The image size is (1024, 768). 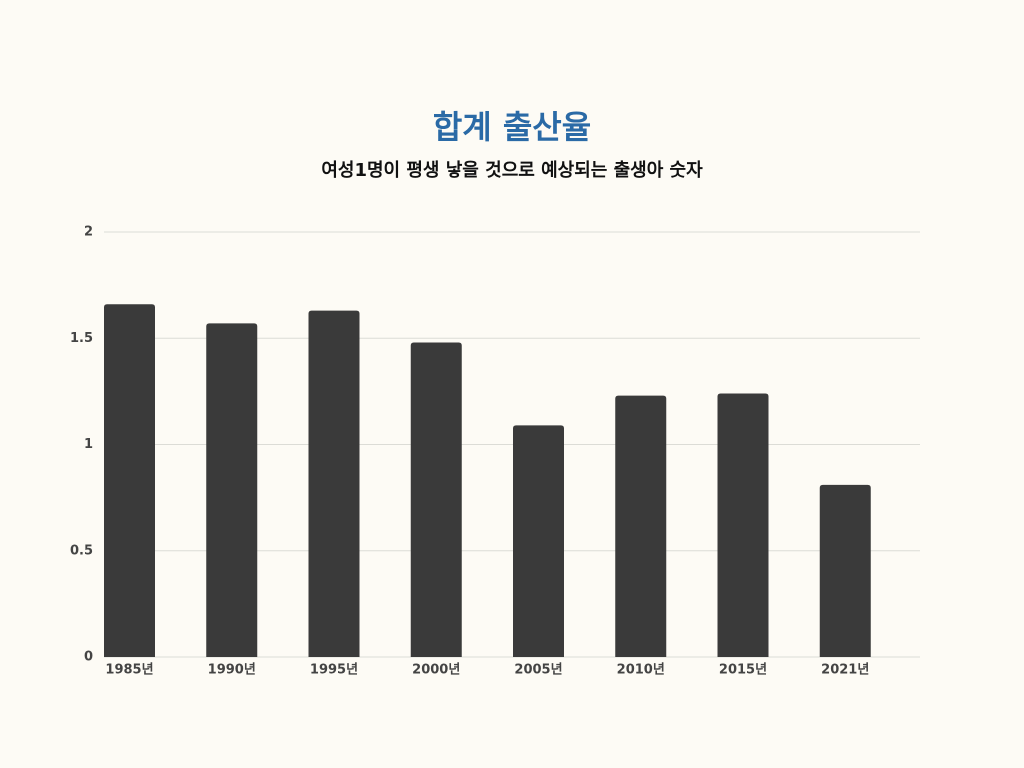 What do you see at coordinates (88, 444) in the screenshot?
I see `y-tick-label: 1` at bounding box center [88, 444].